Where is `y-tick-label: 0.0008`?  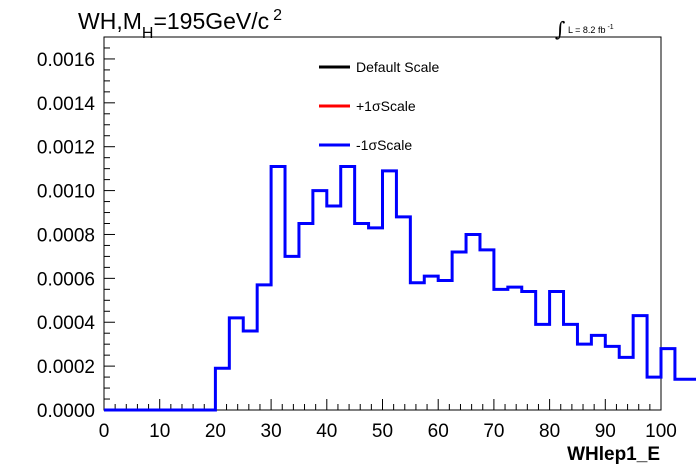 y-tick-label: 0.0008 is located at coordinates (66, 235).